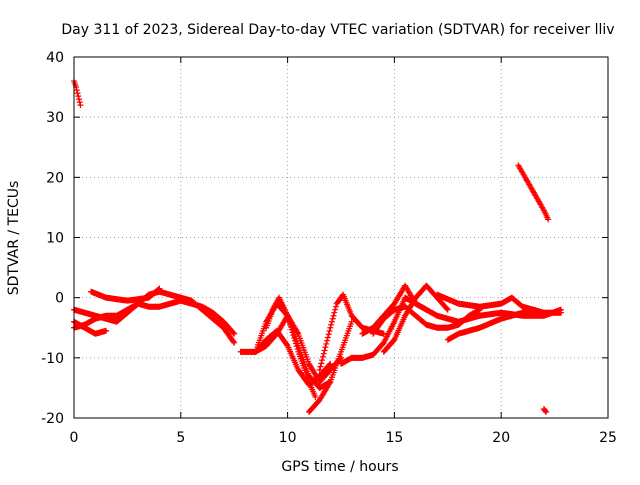 The width and height of the screenshot is (640, 485). Describe the element at coordinates (55, 178) in the screenshot. I see `y-tick-label: 20` at that location.